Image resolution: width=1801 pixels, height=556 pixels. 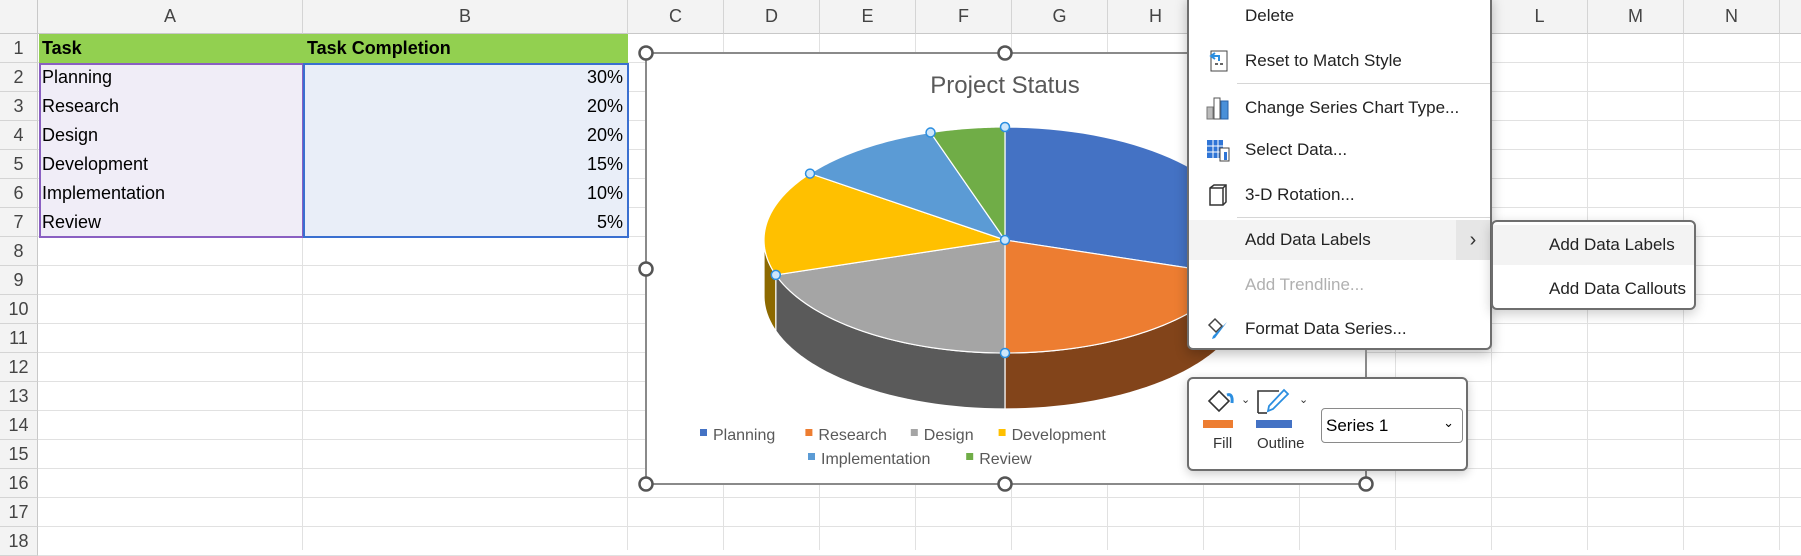 I want to click on legend-label: Research, so click(x=852, y=435).